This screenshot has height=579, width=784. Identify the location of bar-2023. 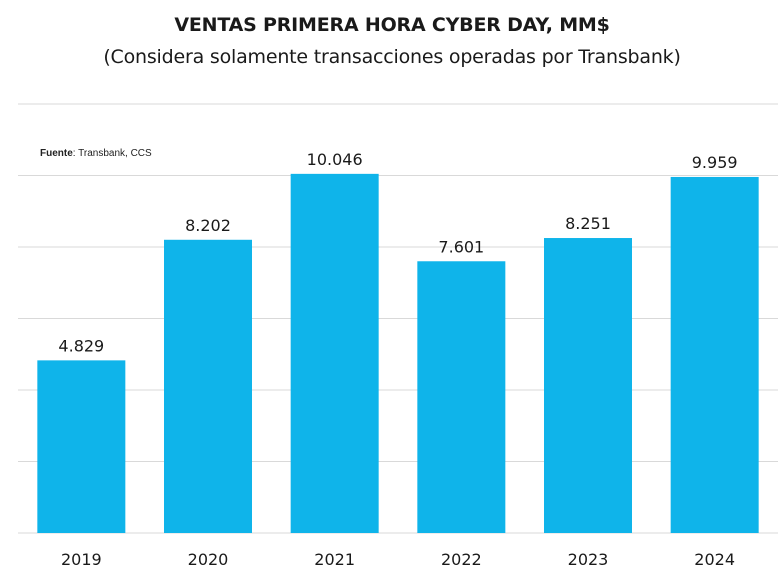
(588, 386).